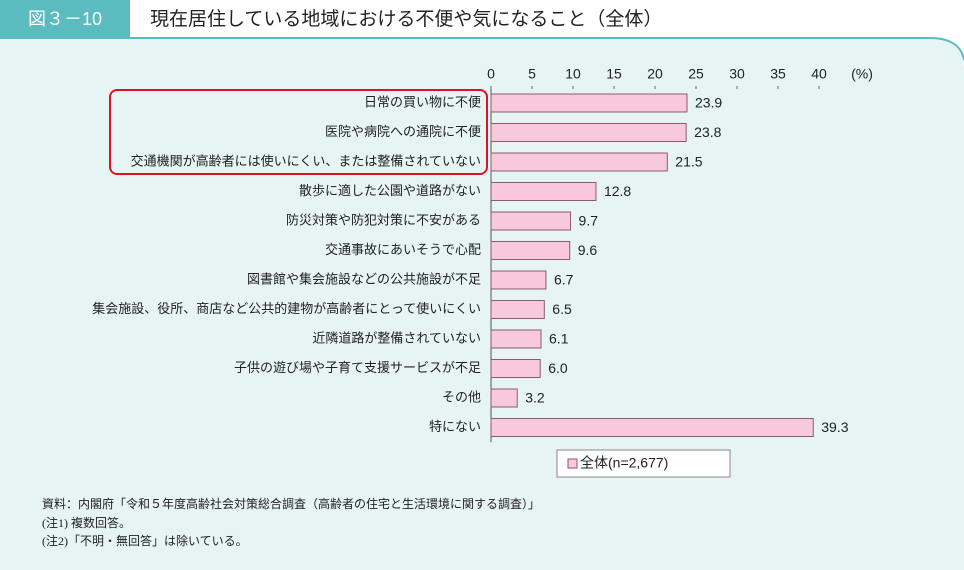 The height and width of the screenshot is (570, 964). I want to click on y-tick-label: 図書館や集会施設などの公共施設が不足, so click(364, 278).